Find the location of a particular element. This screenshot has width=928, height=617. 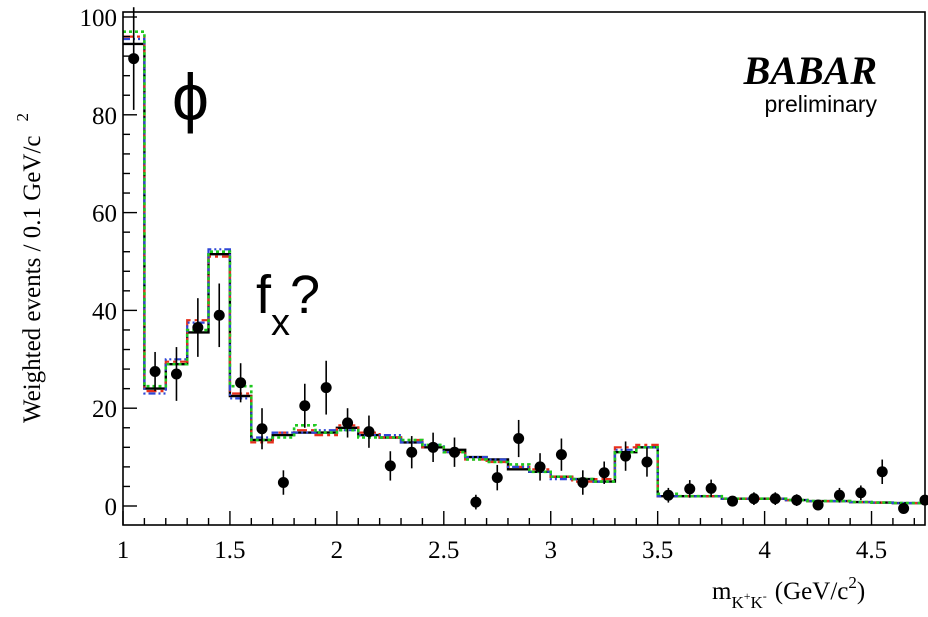

y-tick-label: 80 is located at coordinates (104, 116).